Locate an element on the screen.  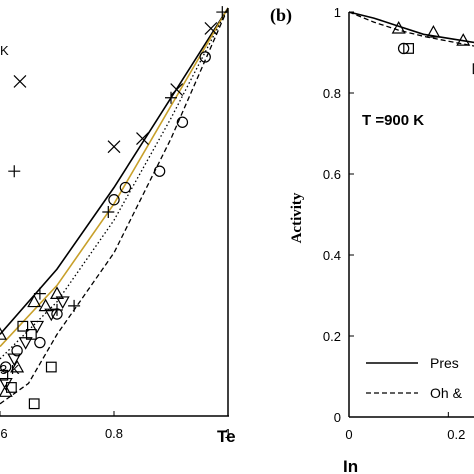
b-y-tick-label-0: 0 is located at coordinates (337, 417).